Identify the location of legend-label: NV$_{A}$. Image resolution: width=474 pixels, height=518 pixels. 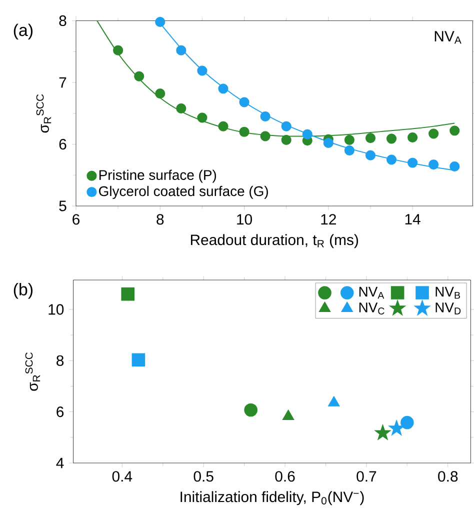
(371, 292).